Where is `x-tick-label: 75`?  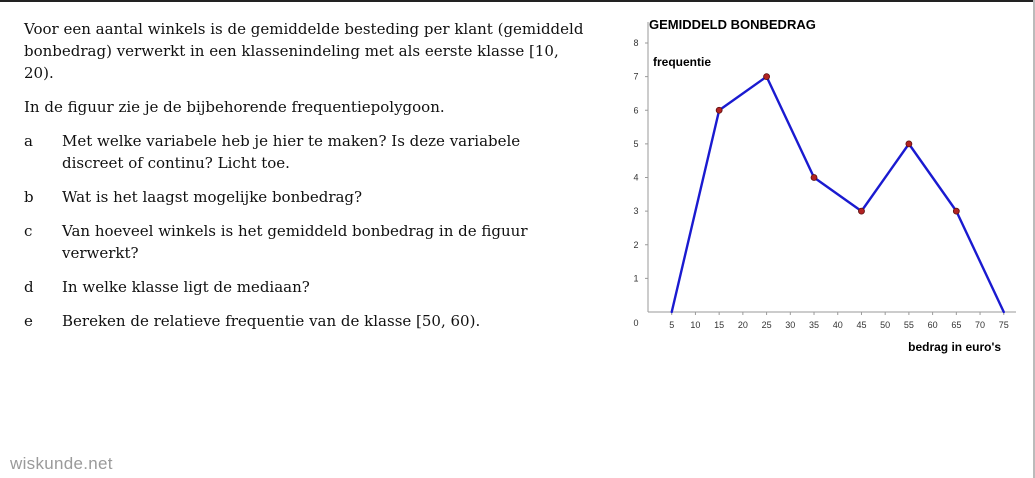
x-tick-label: 75 is located at coordinates (1004, 325).